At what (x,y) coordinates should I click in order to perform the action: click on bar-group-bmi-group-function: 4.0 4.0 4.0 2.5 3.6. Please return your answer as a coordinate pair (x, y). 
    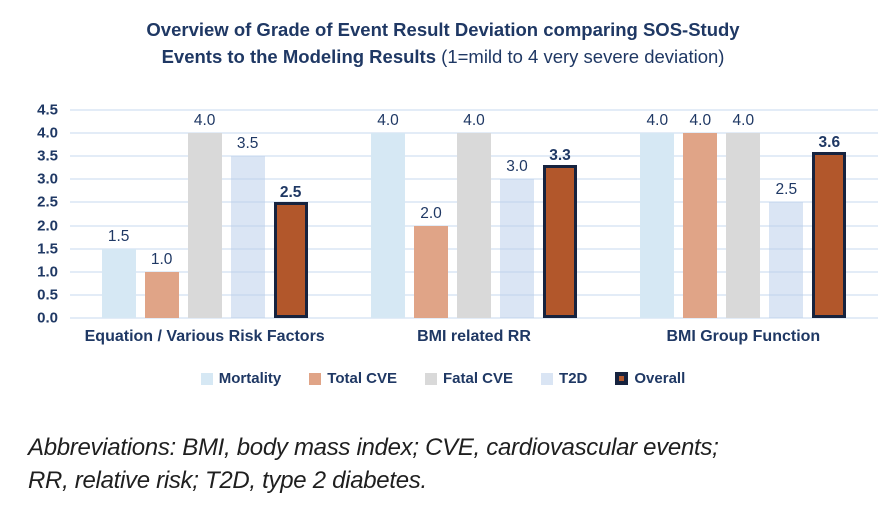
    Looking at the image, I should click on (743, 214).